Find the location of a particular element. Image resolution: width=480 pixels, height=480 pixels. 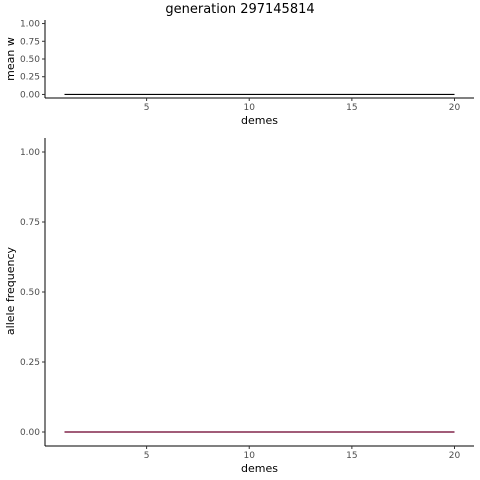

allele-frequency-y-tick-label: 0.25 is located at coordinates (30, 363).